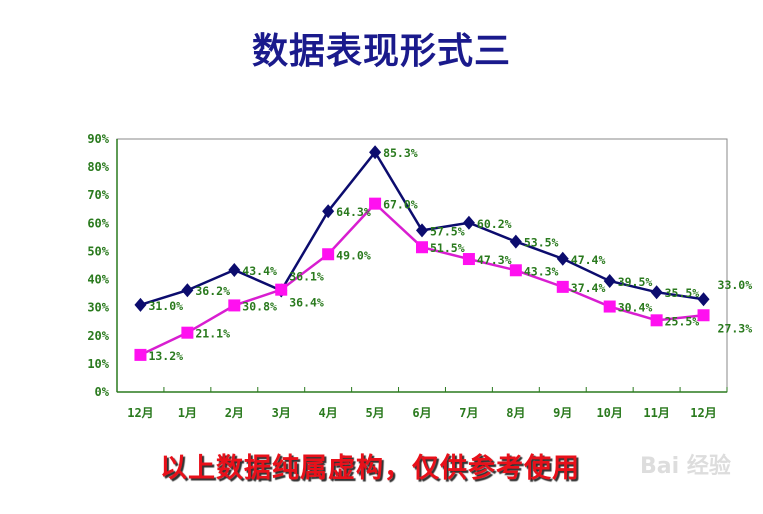 The width and height of the screenshot is (763, 514). Describe the element at coordinates (98, 223) in the screenshot. I see `y-tick-label: 60%` at that location.